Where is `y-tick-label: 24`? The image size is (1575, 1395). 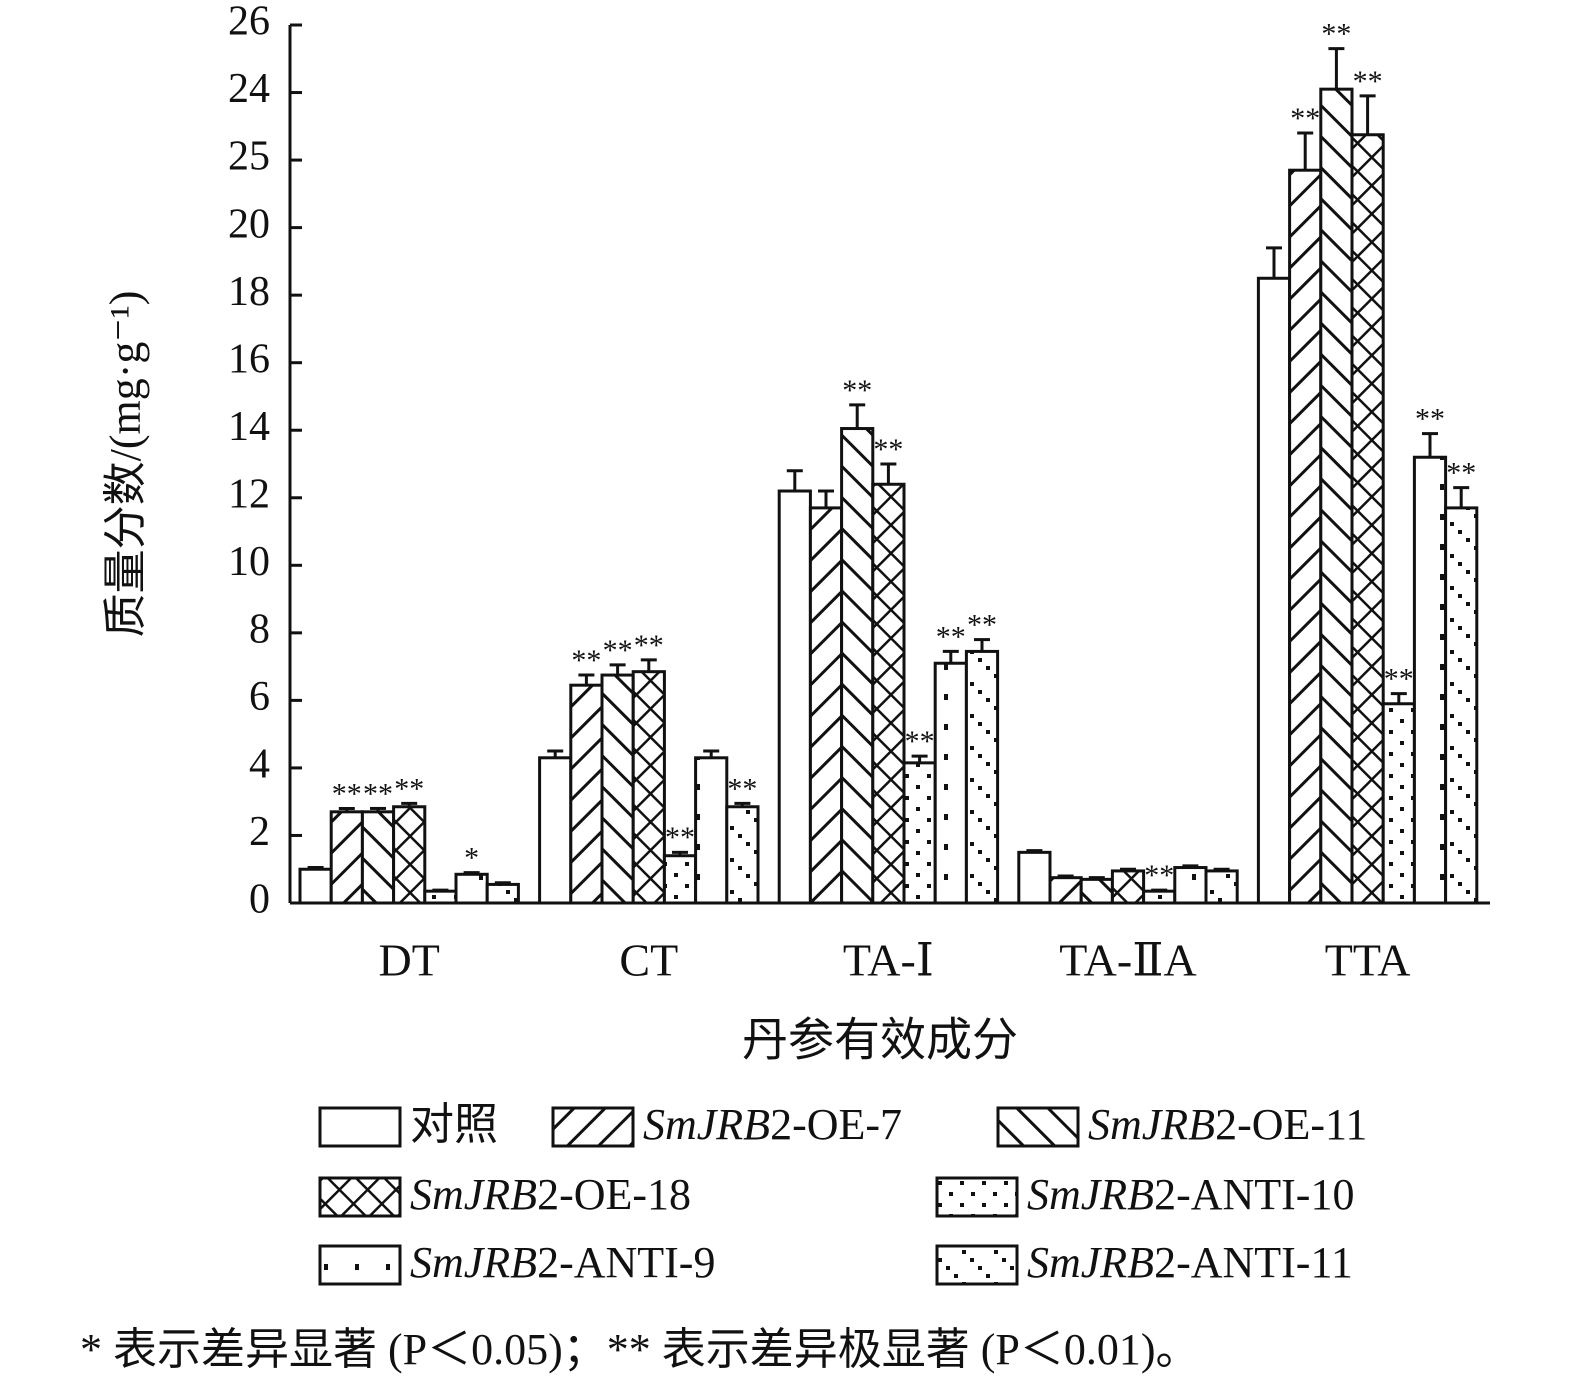
y-tick-label: 24 is located at coordinates (249, 89).